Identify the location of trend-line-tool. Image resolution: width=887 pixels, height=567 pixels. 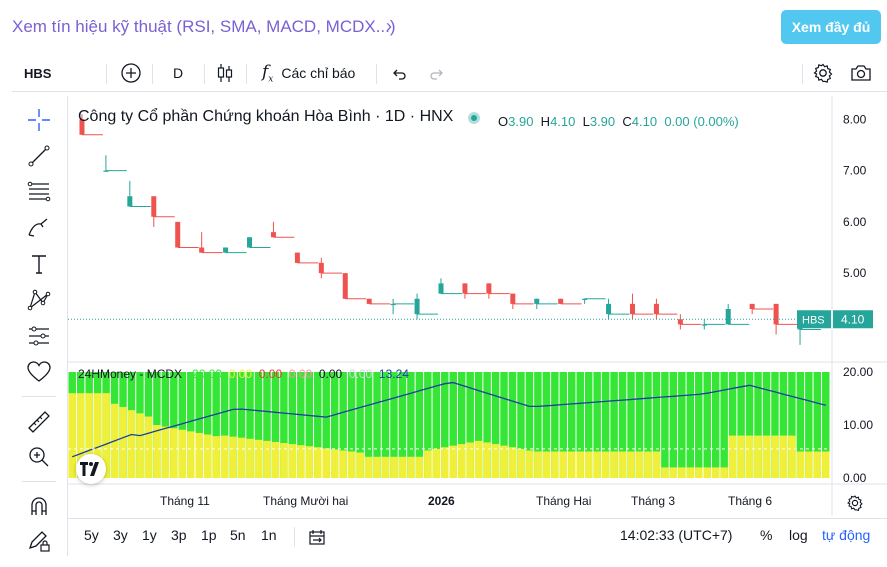
(39, 156).